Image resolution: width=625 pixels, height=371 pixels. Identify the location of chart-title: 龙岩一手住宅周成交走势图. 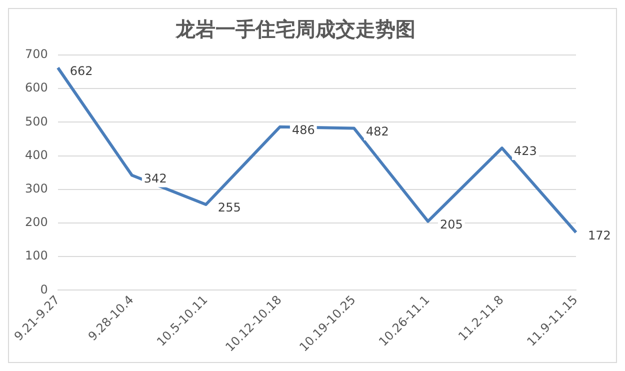
(295, 29).